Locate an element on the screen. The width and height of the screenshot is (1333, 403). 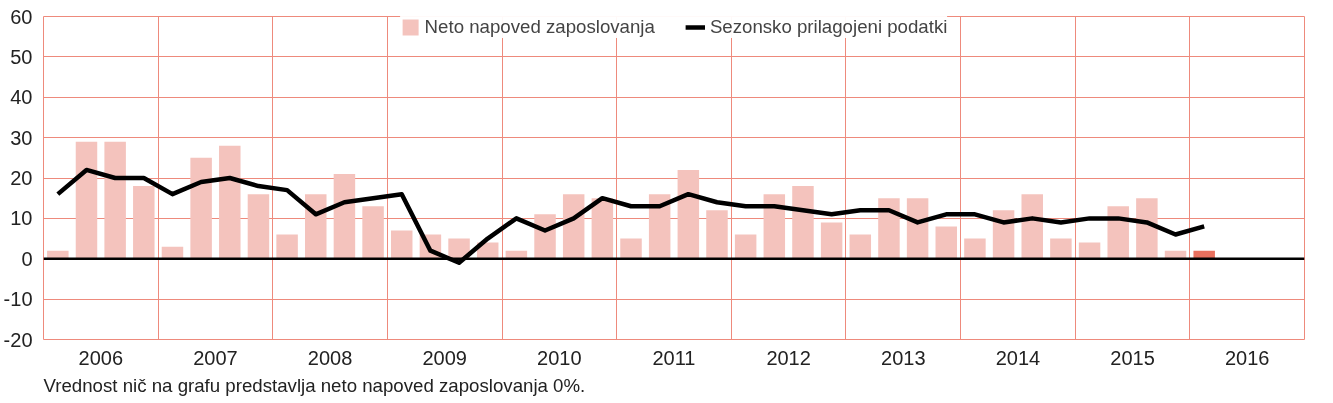
x-tick-label: 2009 is located at coordinates (444, 357).